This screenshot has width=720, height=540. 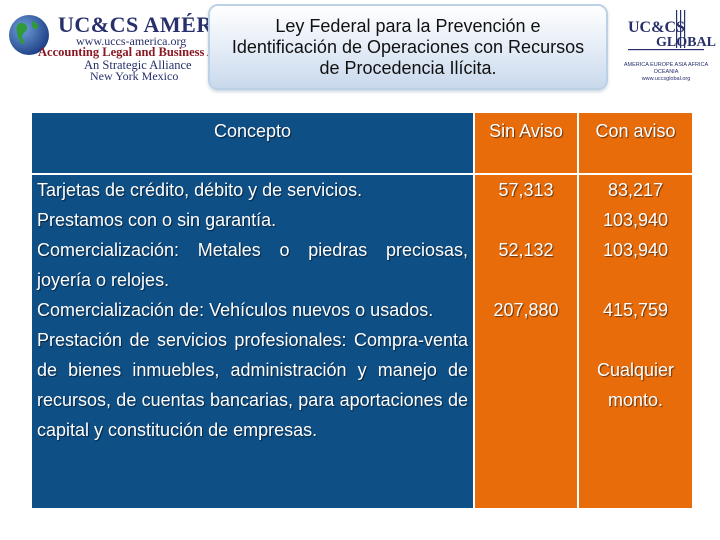 I want to click on sin-aviso-column-bg, so click(x=527, y=310).